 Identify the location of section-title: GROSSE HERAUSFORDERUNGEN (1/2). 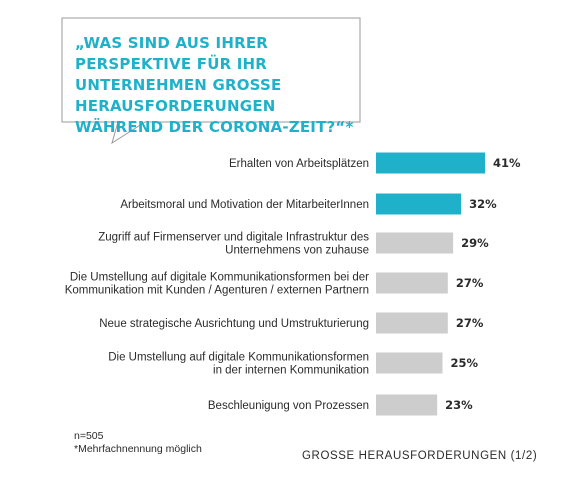
(420, 456).